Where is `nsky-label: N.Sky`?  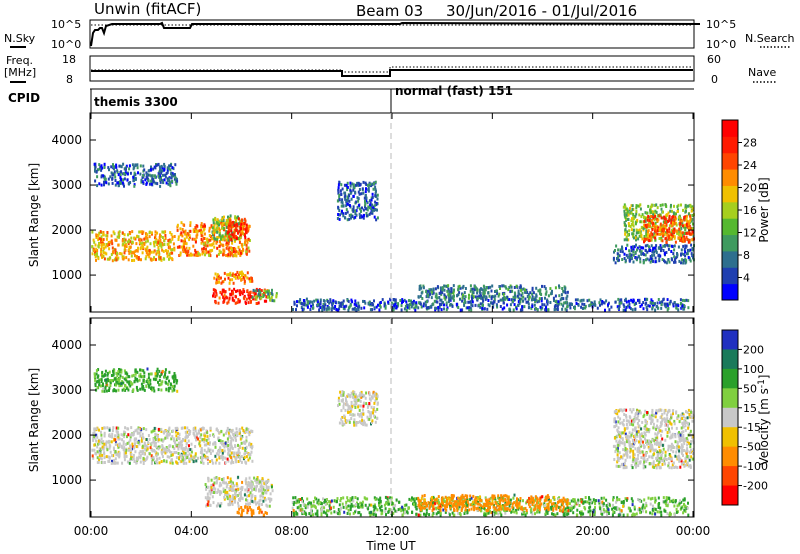 nsky-label: N.Sky is located at coordinates (20, 38).